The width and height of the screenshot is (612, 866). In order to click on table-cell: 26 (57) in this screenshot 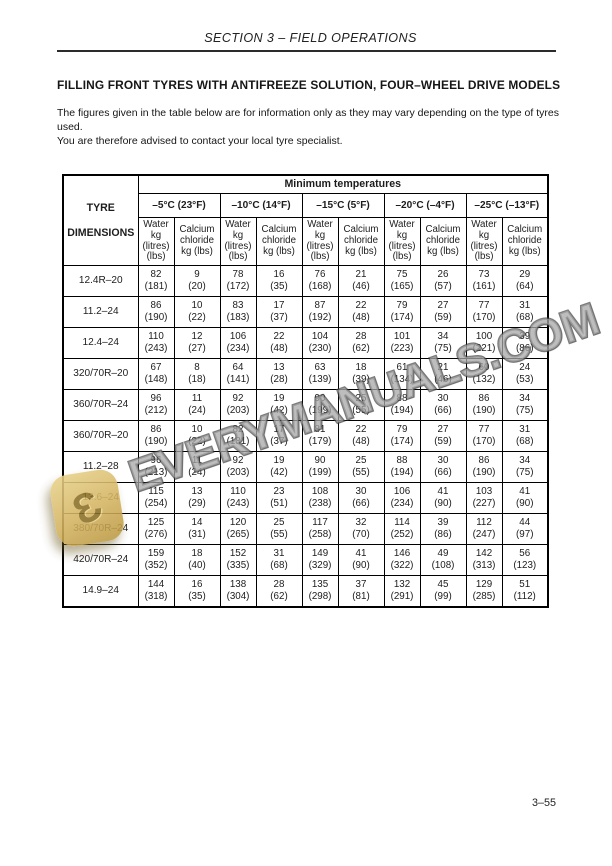, I will do `click(443, 281)`.